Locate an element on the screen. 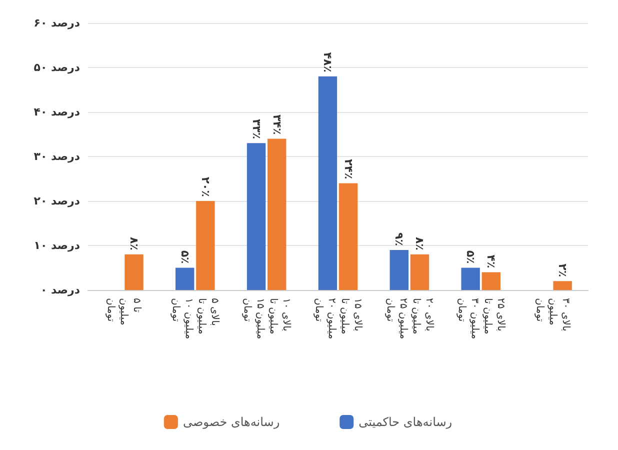  legend-label: رسانه‌های خصوصی is located at coordinates (231, 422).